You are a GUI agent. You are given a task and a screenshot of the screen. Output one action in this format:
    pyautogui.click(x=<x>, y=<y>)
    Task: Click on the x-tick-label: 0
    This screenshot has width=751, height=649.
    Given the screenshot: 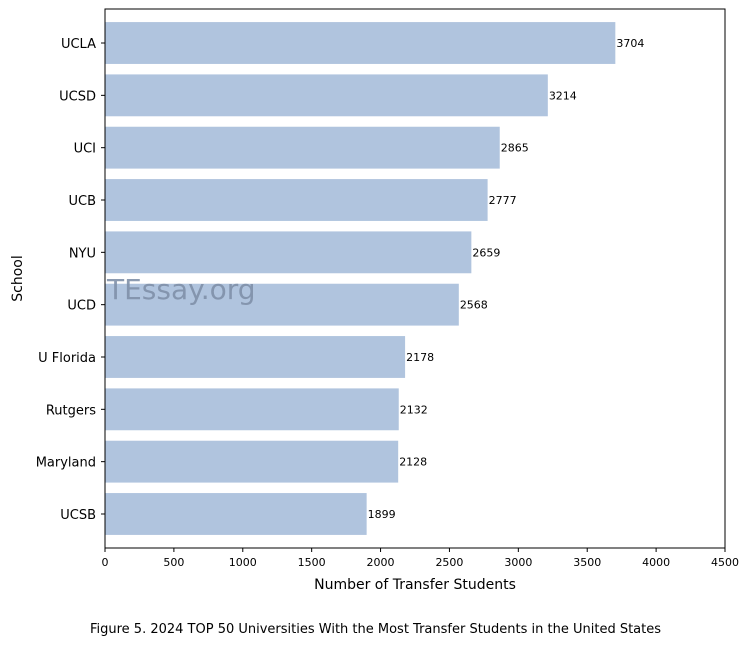 What is the action you would take?
    pyautogui.click(x=105, y=562)
    